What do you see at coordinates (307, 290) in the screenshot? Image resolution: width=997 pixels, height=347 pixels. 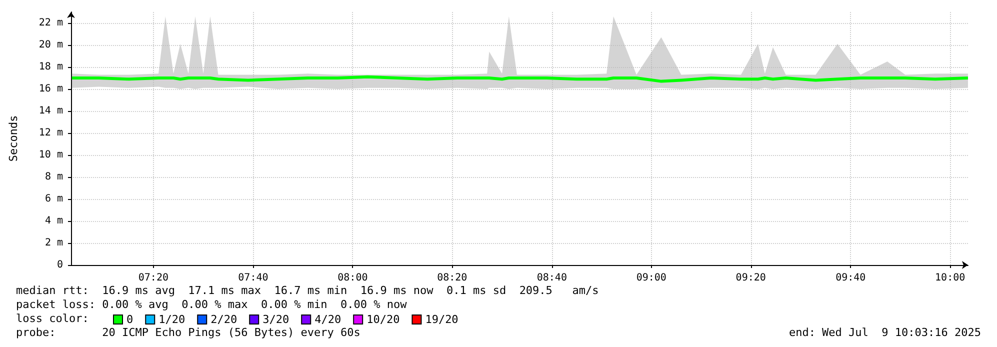 I see `text: median rtt: 16.9 ms avg 17.1 ms max 16.7 ms min 16.9 ms now 0.1 ms sd 209.5 am/s` at bounding box center [307, 290].